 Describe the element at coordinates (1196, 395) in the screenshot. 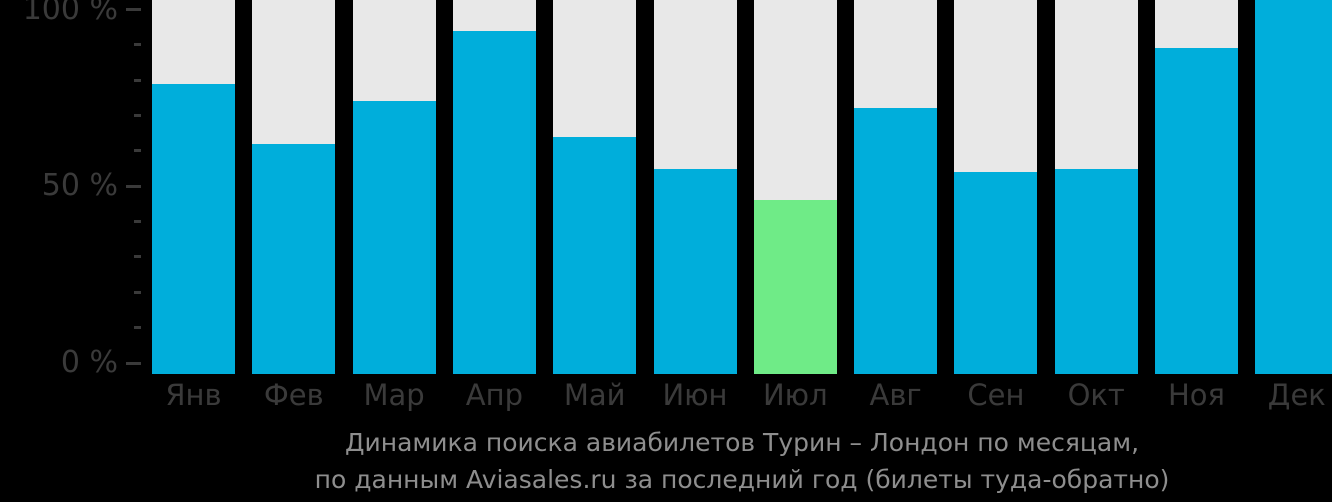

I see `x-axis-label: Ноя` at that location.